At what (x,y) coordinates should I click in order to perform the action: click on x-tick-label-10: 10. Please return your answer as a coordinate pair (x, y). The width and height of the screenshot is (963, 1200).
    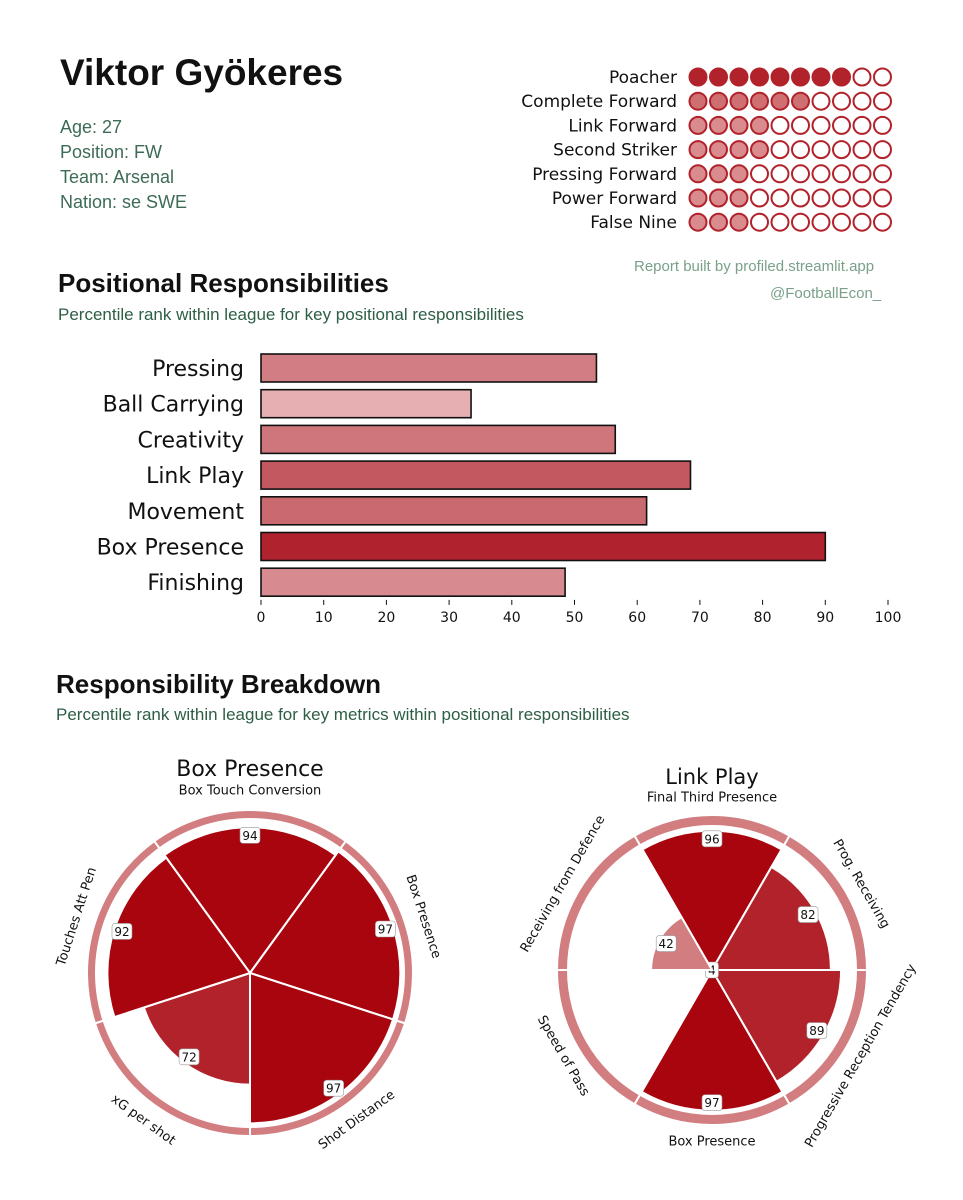
    Looking at the image, I should click on (324, 618).